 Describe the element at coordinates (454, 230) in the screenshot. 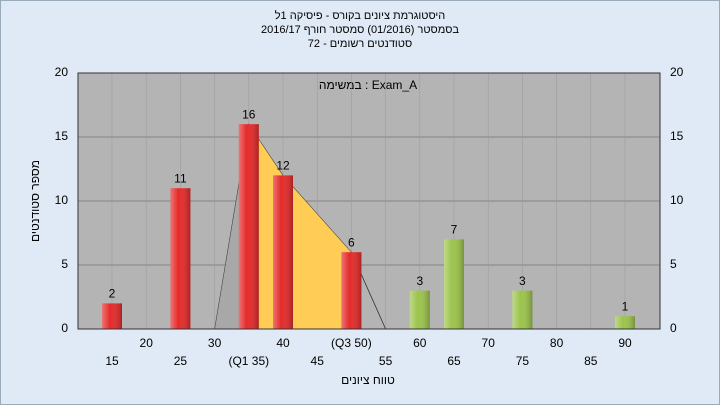

I see `value-label: 7` at that location.